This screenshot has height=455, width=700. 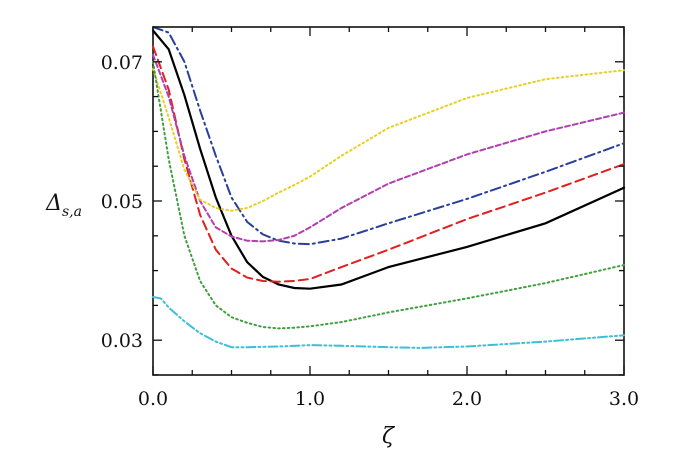 What do you see at coordinates (53, 203) in the screenshot?
I see `y-axis-title-main: Δ` at bounding box center [53, 203].